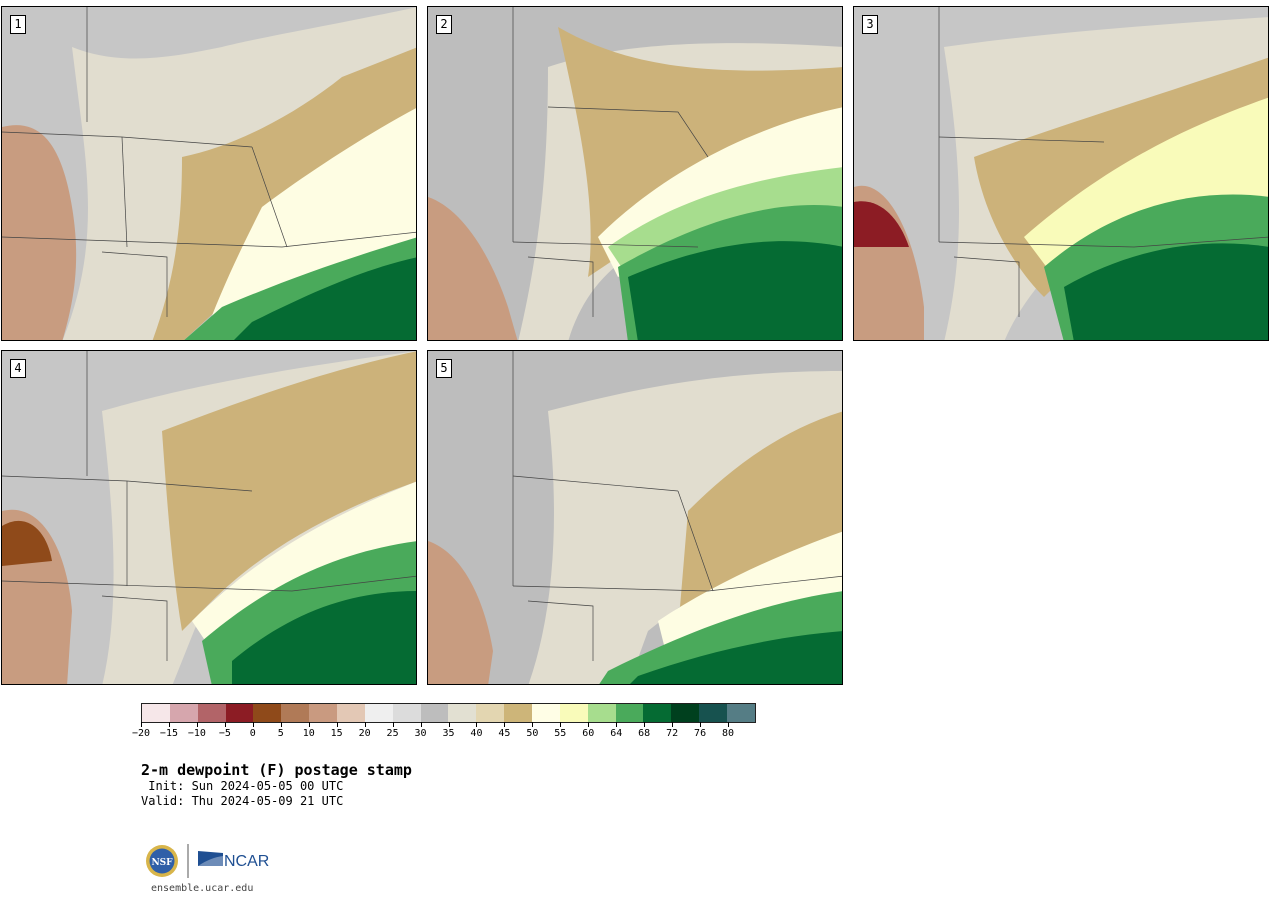 This screenshot has width=1280, height=901. I want to click on logos: NSF NCAR, so click(210, 862).